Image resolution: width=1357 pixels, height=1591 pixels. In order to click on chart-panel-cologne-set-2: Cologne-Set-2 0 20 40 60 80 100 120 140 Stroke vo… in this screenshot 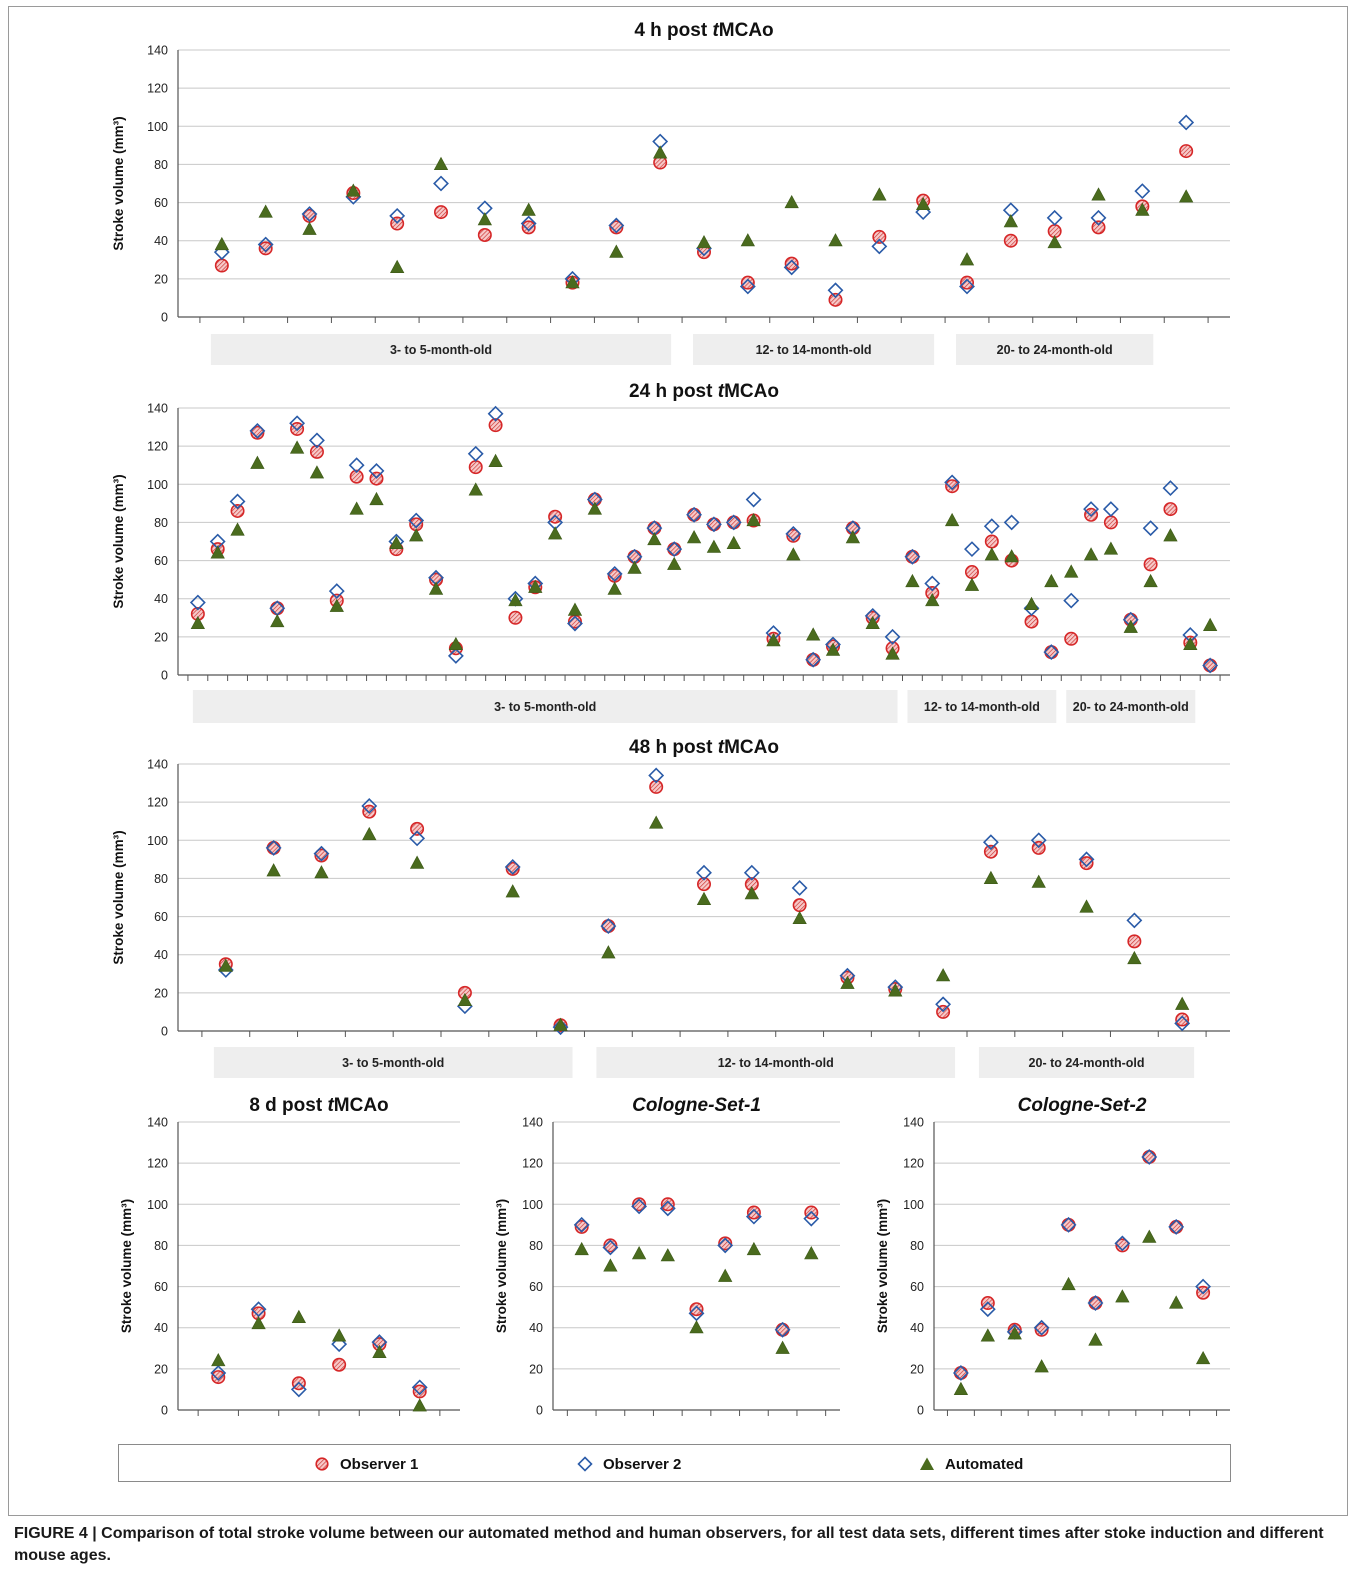, I will do `click(1052, 1256)`.